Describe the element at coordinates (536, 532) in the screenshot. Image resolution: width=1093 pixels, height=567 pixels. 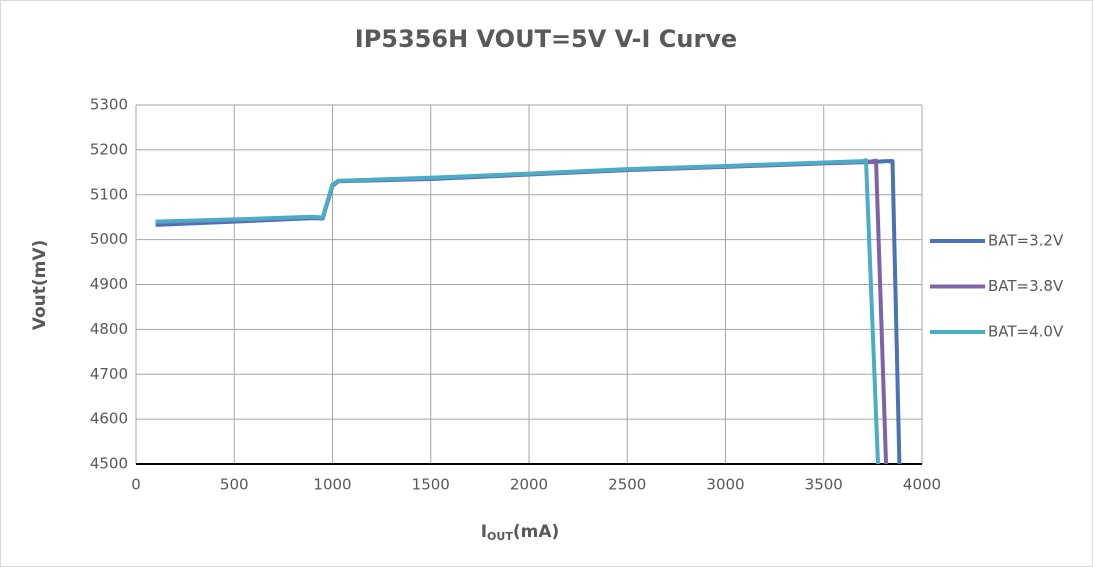
I see `x-label-unit: (mA)` at that location.